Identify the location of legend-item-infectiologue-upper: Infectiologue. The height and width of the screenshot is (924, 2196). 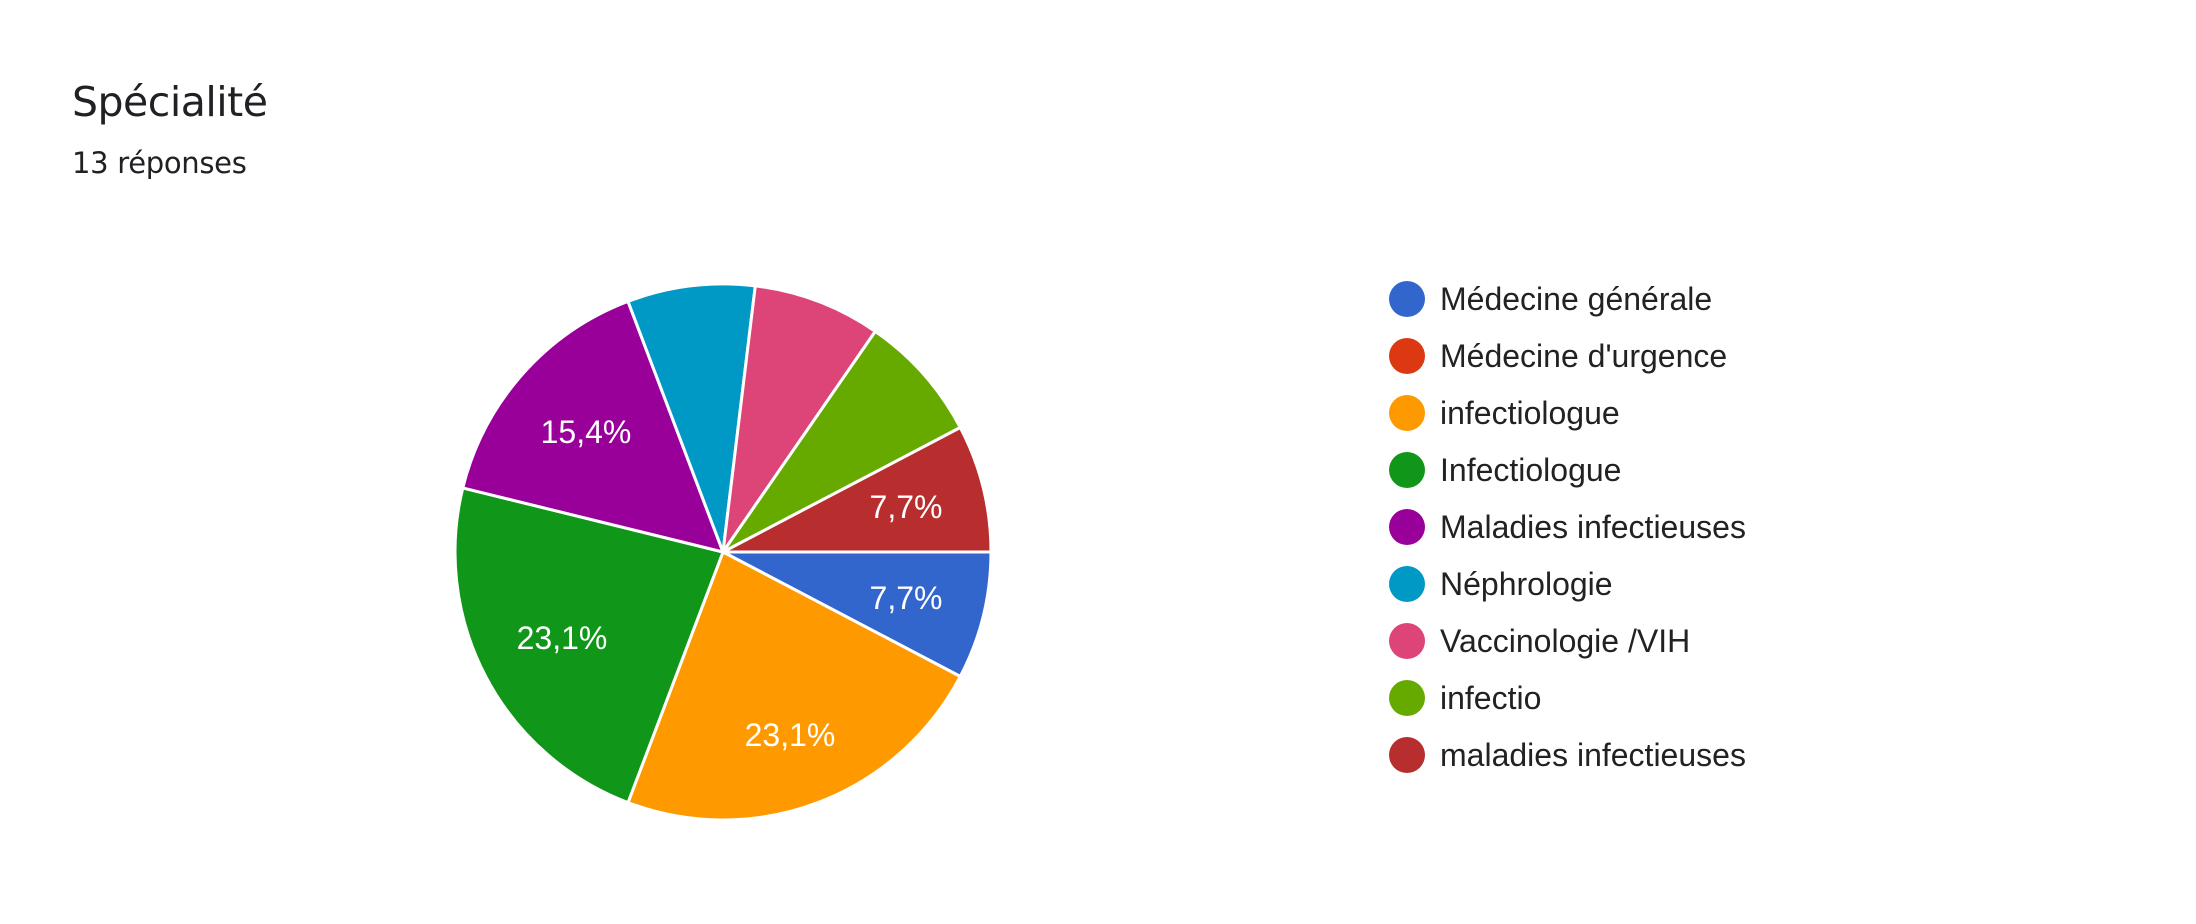
(1505, 470).